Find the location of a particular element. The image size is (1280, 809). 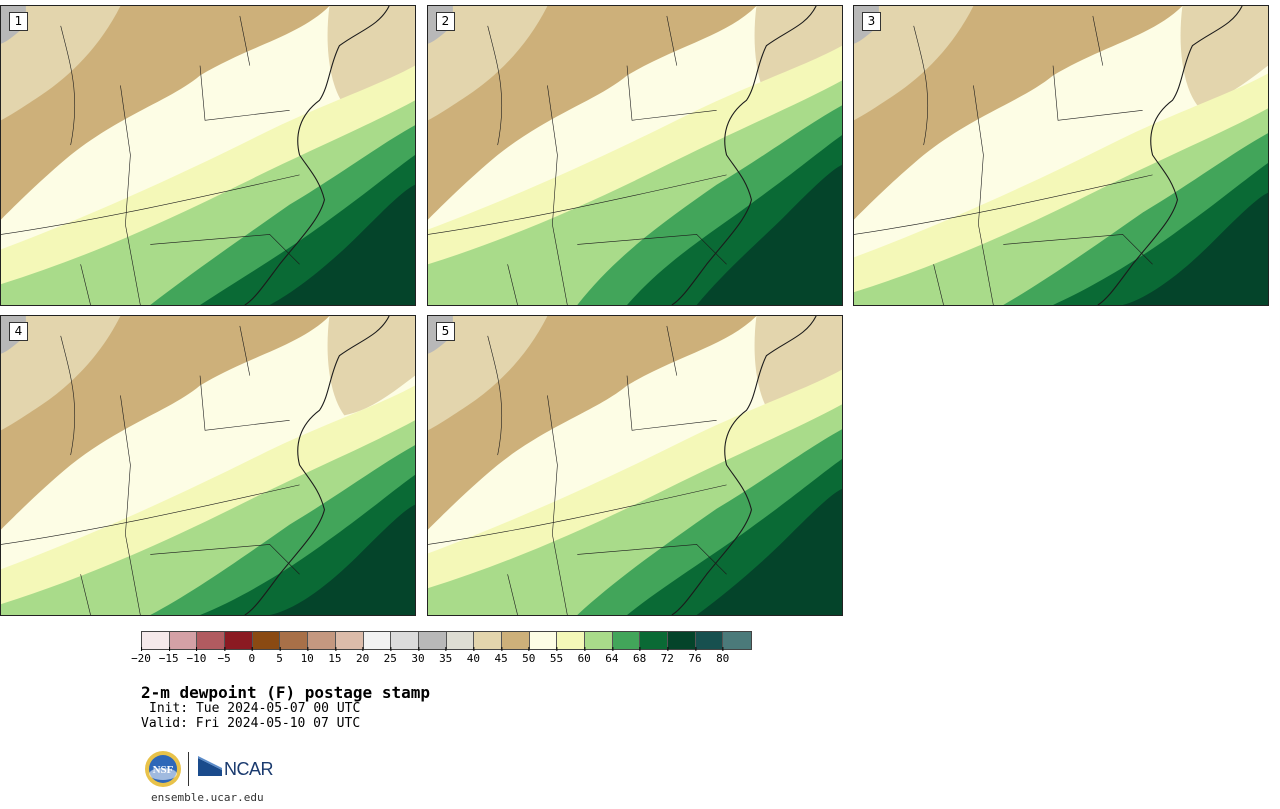

colorbar-tick: −15 is located at coordinates (169, 656).